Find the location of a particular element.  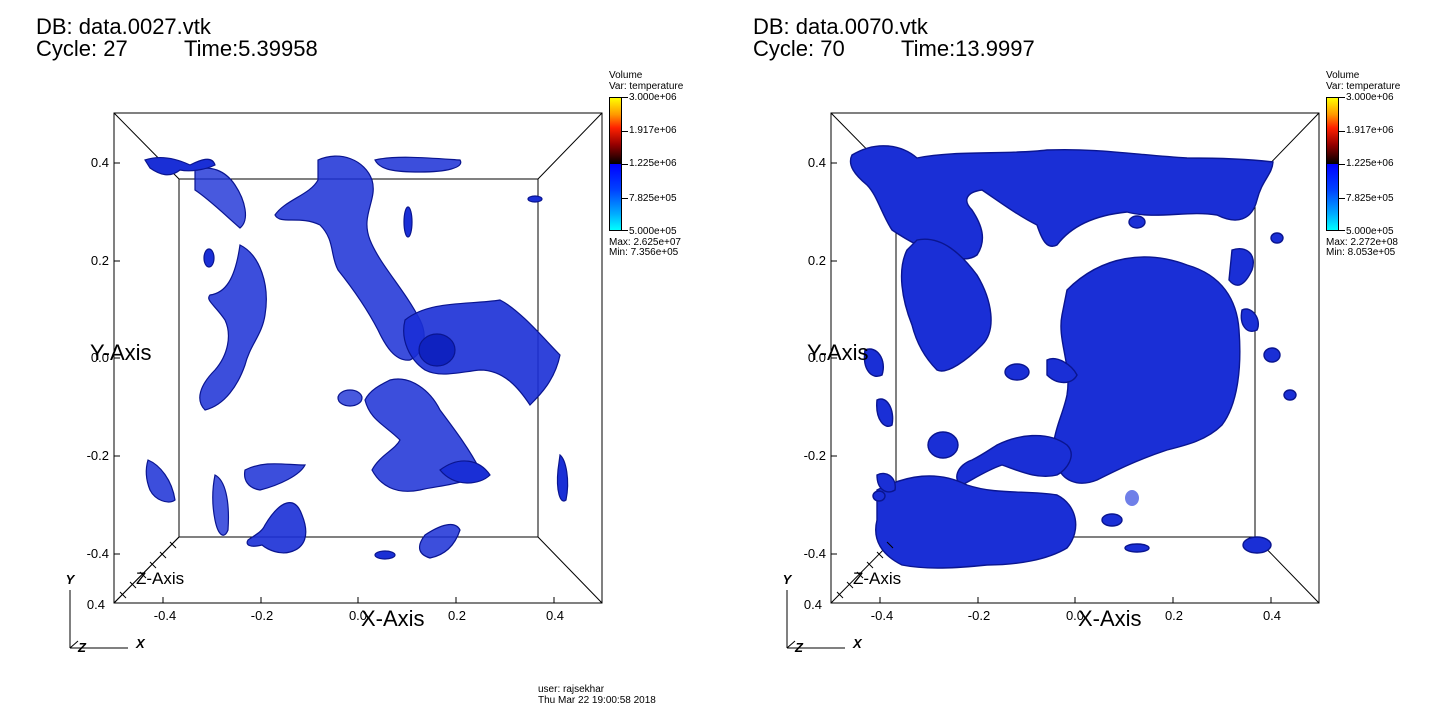

legend-min: Min: 8.053e+05 is located at coordinates (1361, 252).